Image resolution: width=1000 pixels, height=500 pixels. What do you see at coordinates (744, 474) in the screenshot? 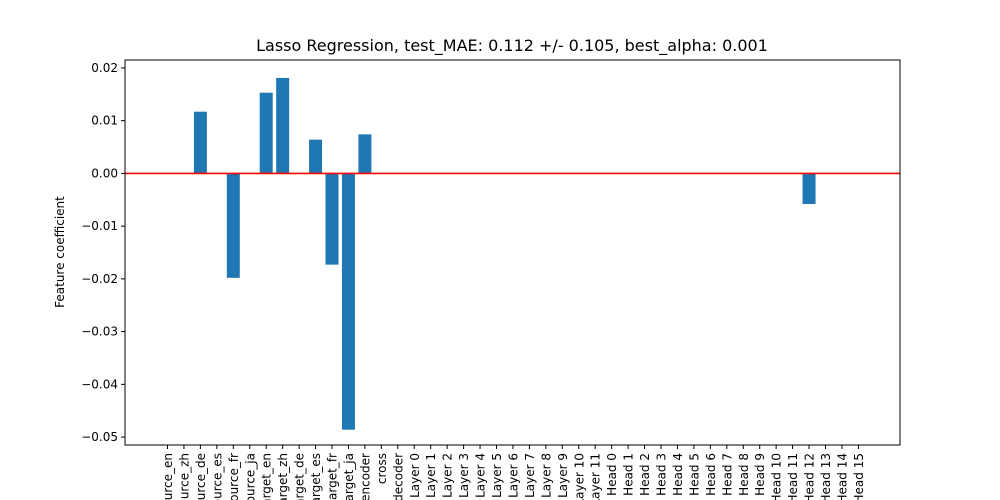
I see `x-tick-label: Head 8` at bounding box center [744, 474].